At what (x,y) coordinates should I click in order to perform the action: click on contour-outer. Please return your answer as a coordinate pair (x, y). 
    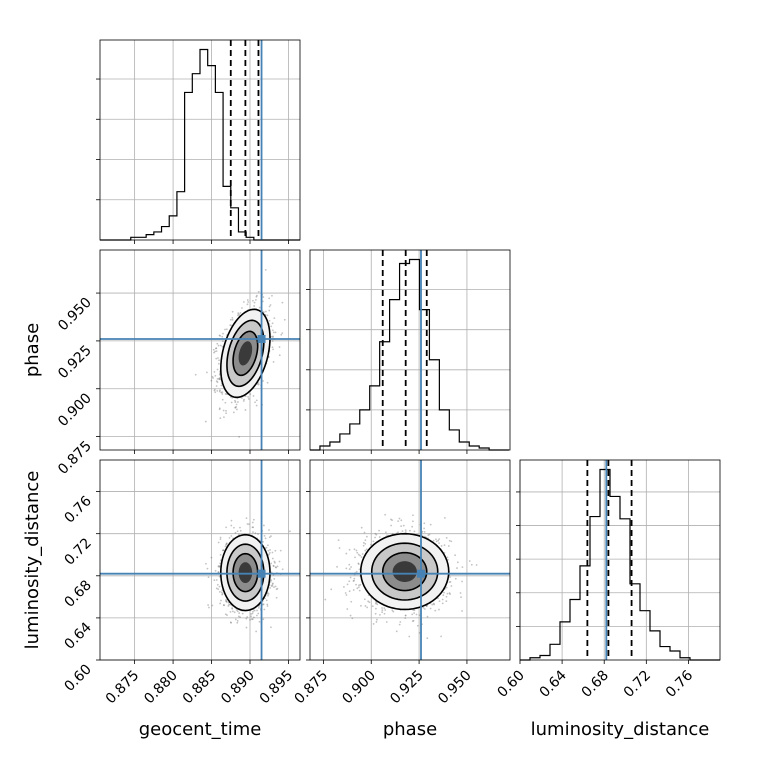
    Looking at the image, I should click on (404, 571).